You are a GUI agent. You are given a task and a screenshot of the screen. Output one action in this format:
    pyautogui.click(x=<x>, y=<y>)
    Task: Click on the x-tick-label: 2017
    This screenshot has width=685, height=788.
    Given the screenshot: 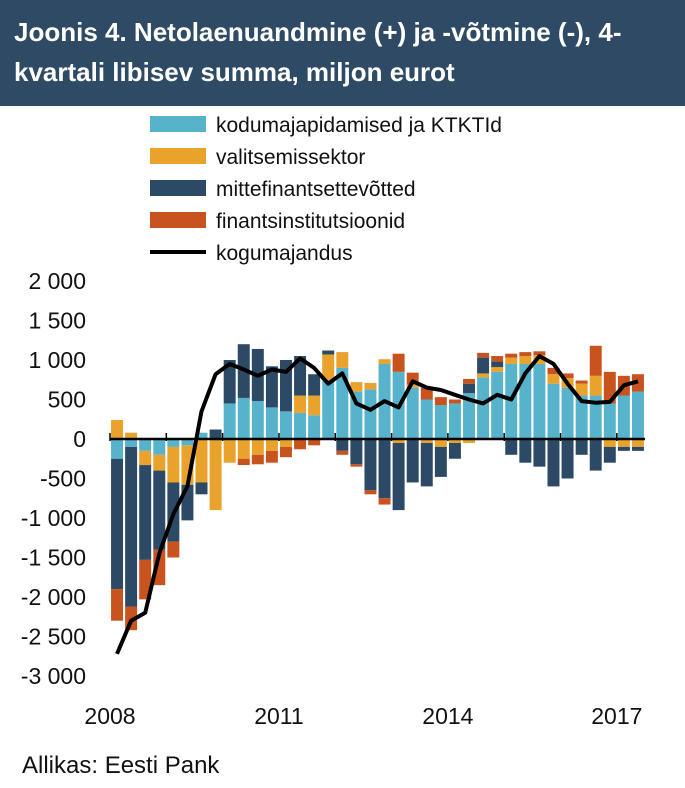 What is the action you would take?
    pyautogui.click(x=616, y=716)
    